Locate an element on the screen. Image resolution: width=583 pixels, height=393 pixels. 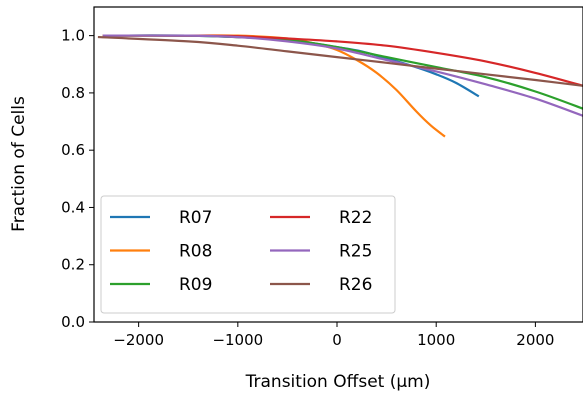
y-tick-label: 0.6 is located at coordinates (73, 150).